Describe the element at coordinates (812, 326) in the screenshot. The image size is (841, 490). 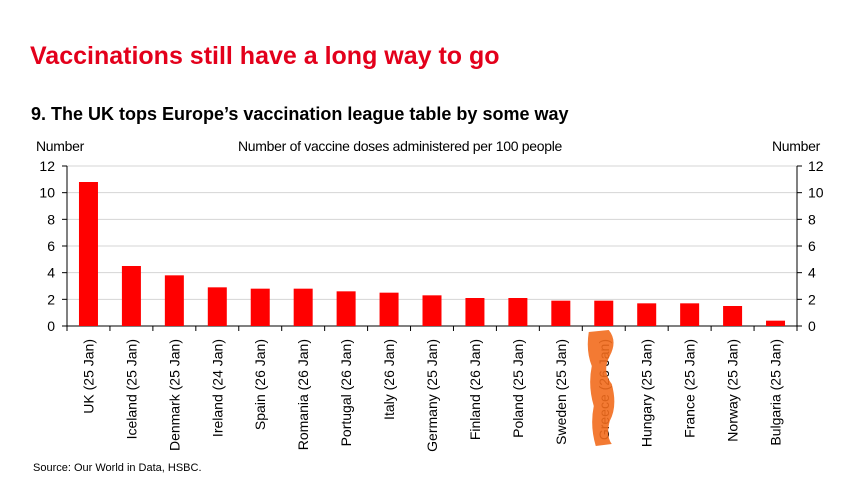
I see `right-tick-label: 0` at that location.